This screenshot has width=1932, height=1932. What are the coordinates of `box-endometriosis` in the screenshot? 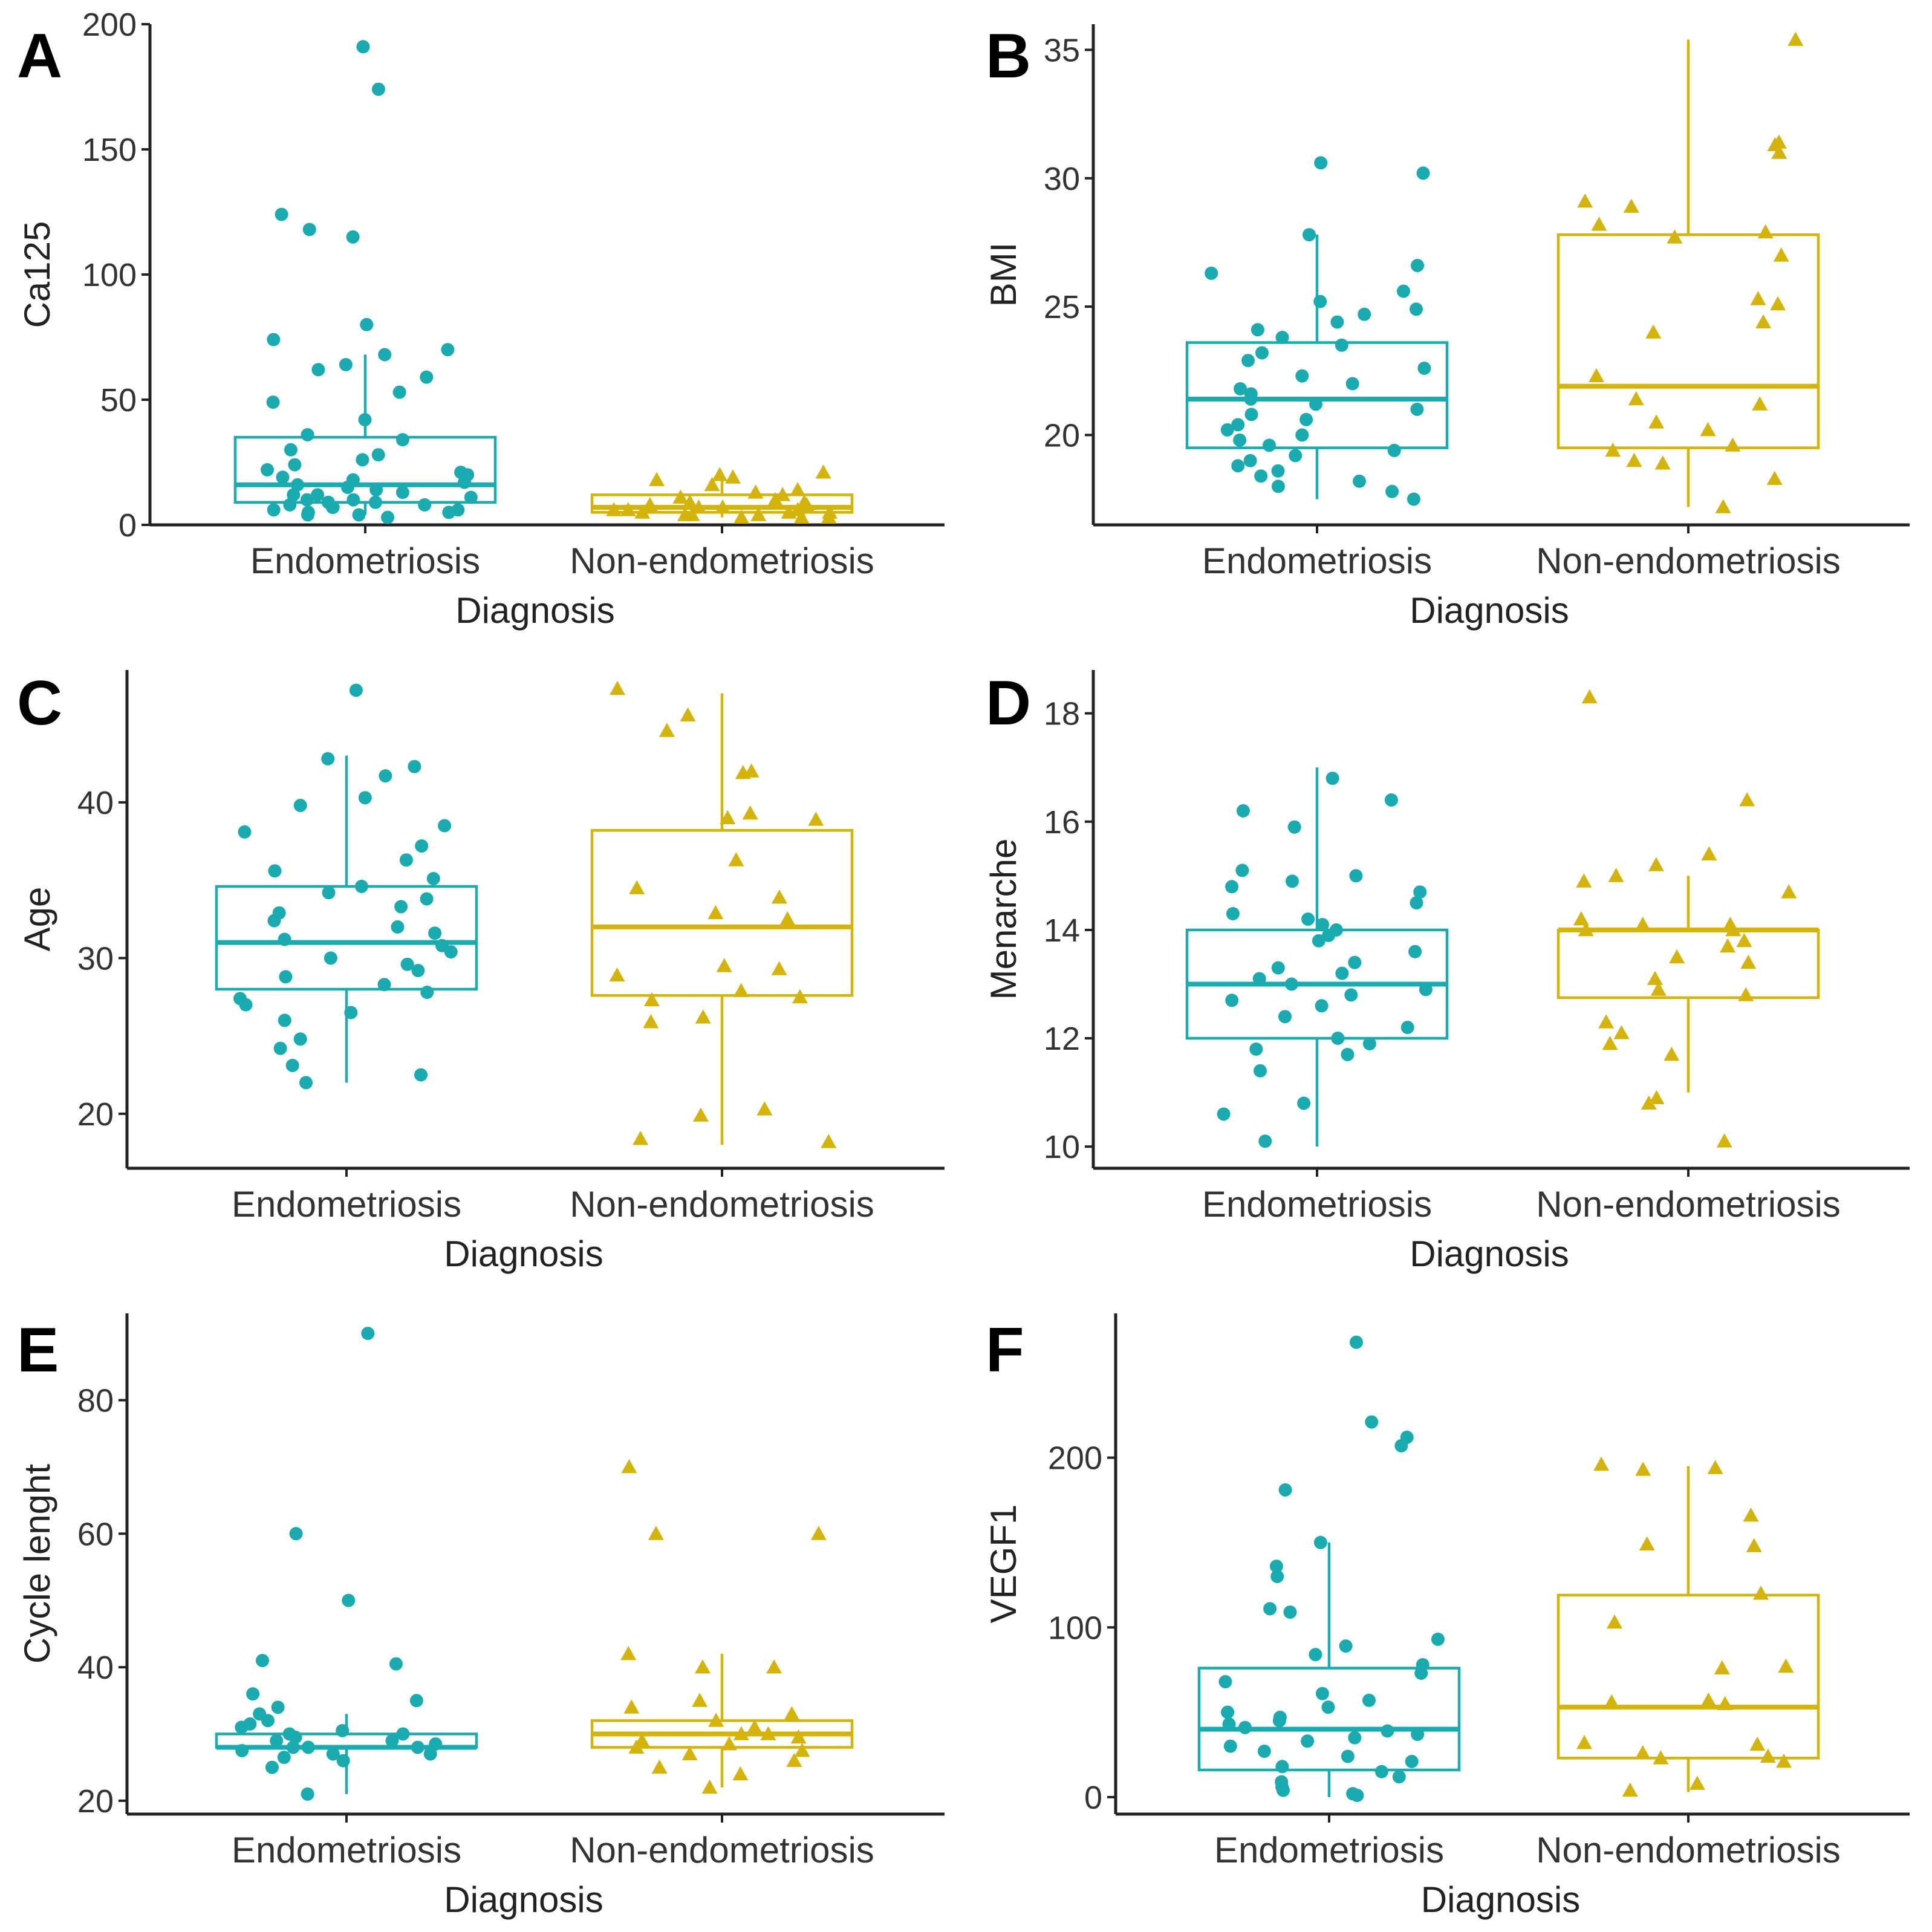 It's located at (1317, 367).